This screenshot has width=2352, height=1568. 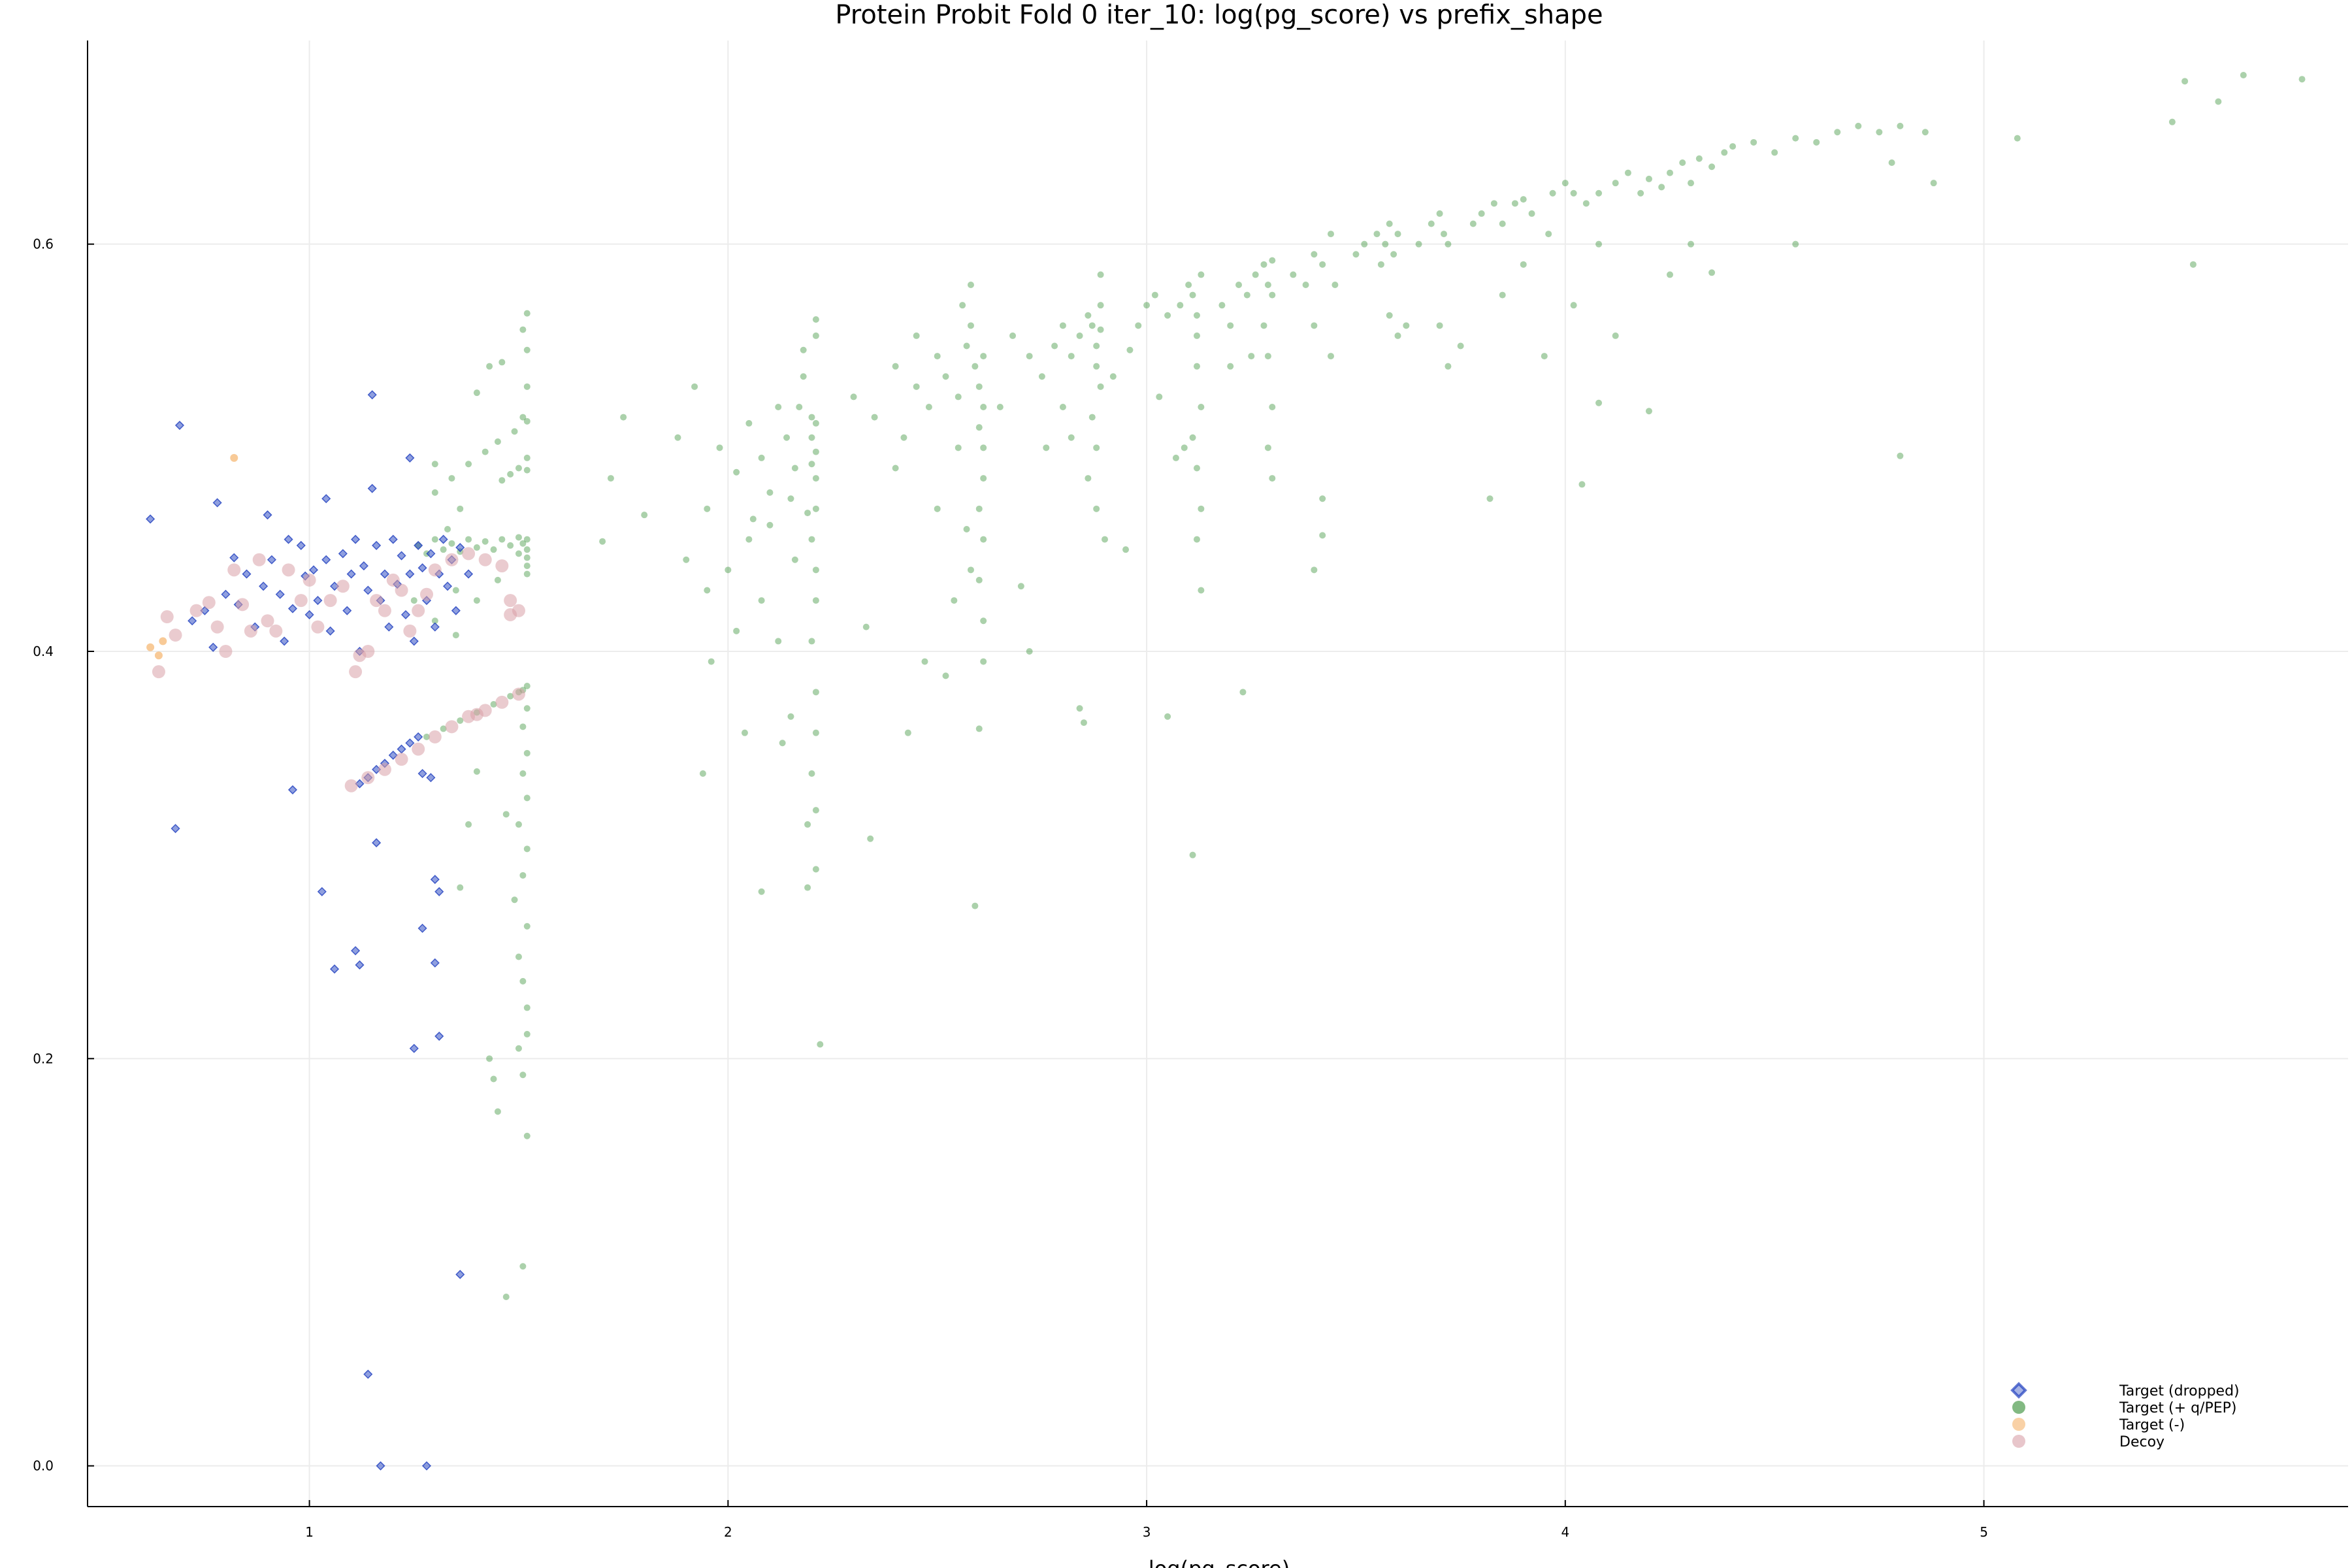 I want to click on legend-label: Target (dropped), so click(x=2179, y=1391).